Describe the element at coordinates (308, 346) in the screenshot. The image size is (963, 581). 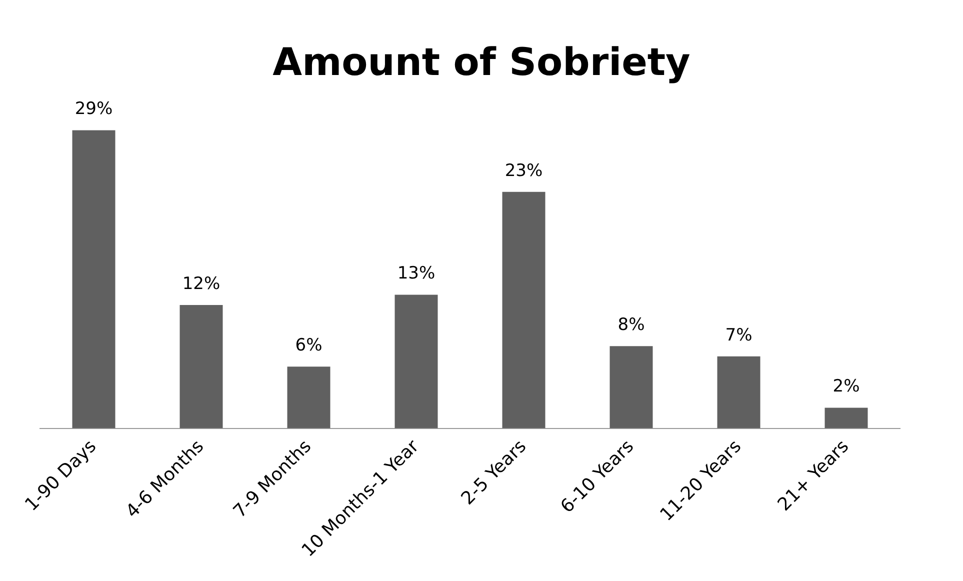
I see `data-label: 6%` at that location.